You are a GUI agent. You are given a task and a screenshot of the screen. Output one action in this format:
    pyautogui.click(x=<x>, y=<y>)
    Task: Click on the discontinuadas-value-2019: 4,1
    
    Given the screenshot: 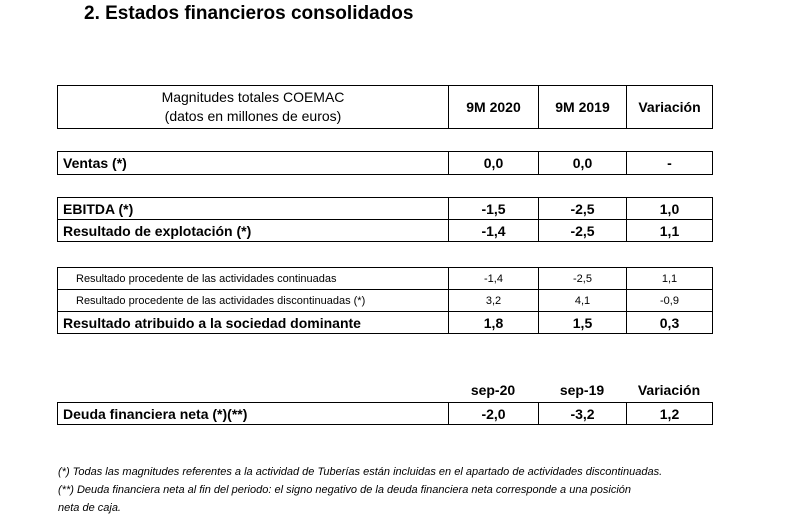 What is the action you would take?
    pyautogui.click(x=582, y=300)
    